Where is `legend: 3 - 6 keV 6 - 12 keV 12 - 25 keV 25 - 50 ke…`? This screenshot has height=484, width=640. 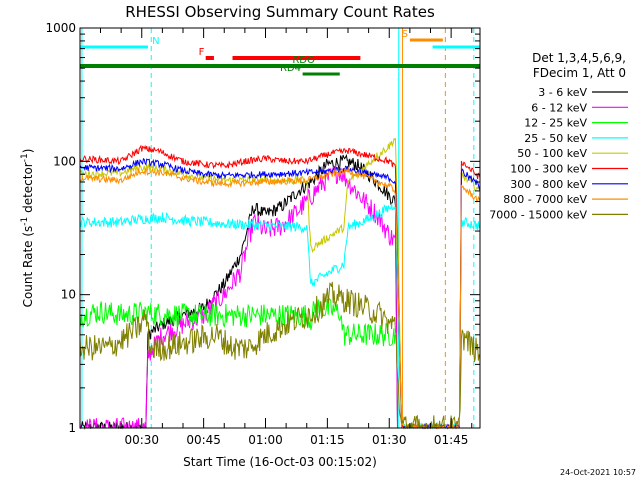 legend: 3 - 6 keV 6 - 12 keV 12 - 25 keV 25 - 50 ke… is located at coordinates (558, 153).